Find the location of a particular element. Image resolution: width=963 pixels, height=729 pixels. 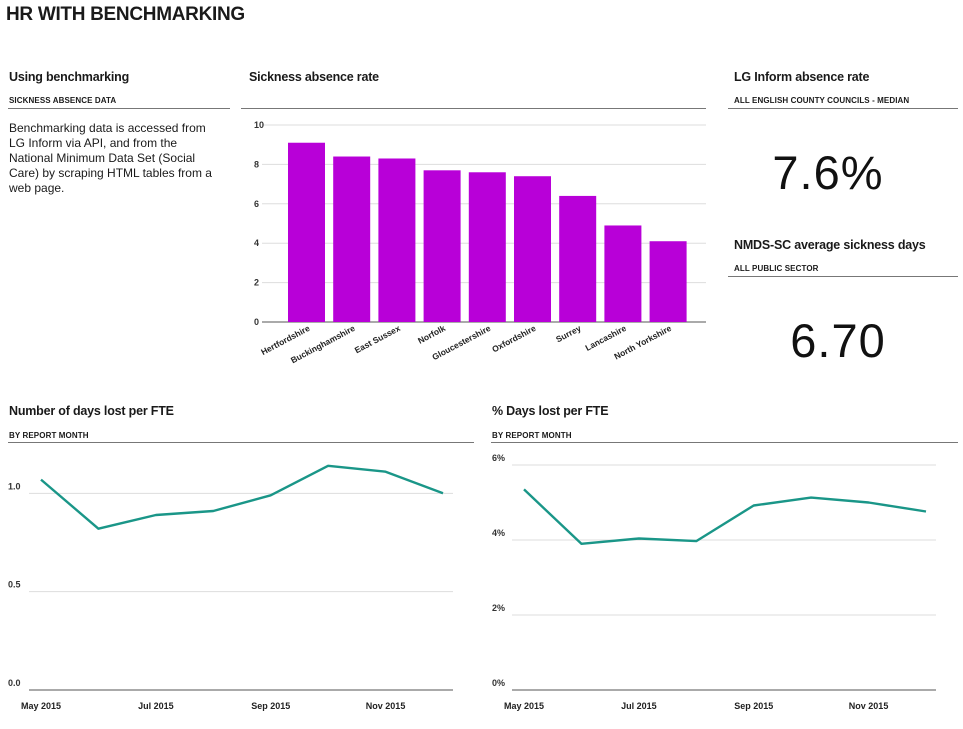

bar-y-tick-label: 4 is located at coordinates (256, 243).